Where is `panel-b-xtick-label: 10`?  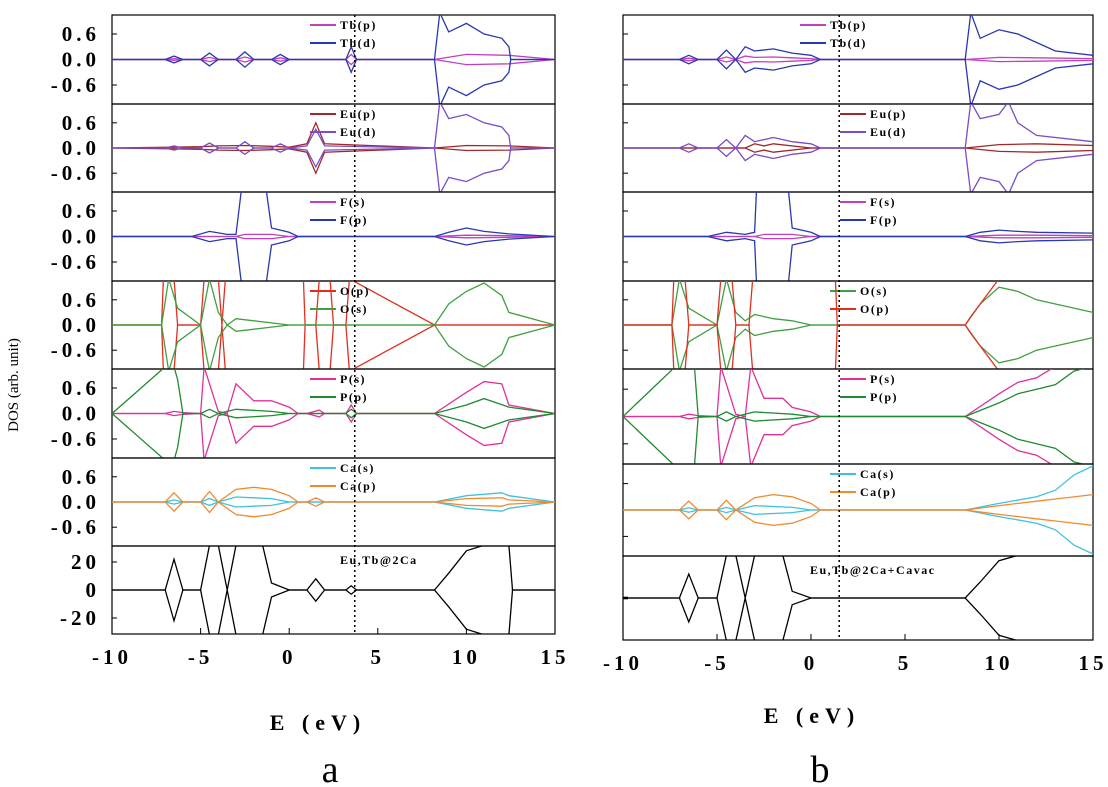
panel-b-xtick-label: 10 is located at coordinates (999, 663).